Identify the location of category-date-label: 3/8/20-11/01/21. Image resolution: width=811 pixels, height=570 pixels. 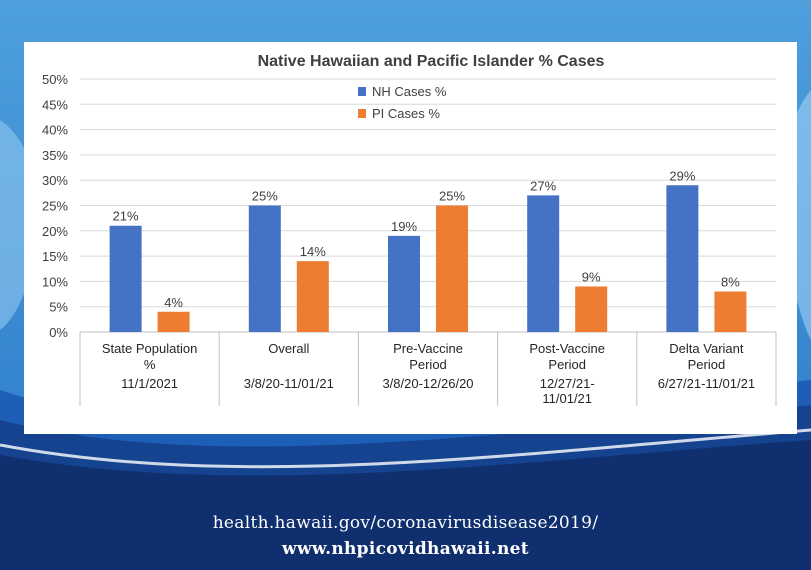
(289, 383).